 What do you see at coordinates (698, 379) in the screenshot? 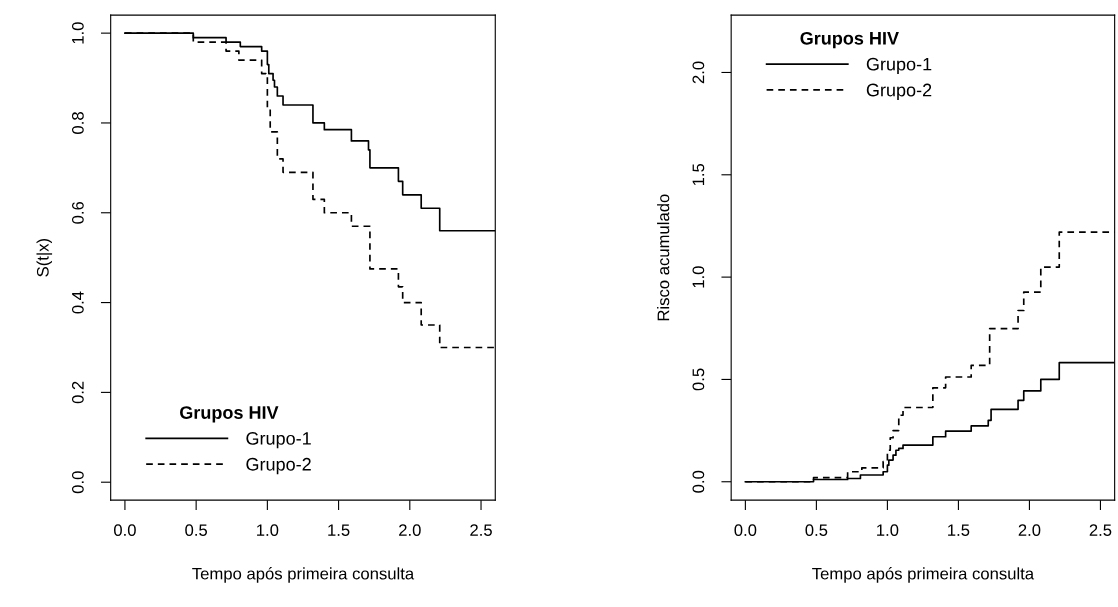
I see `y-tick-label: 0.5` at bounding box center [698, 379].